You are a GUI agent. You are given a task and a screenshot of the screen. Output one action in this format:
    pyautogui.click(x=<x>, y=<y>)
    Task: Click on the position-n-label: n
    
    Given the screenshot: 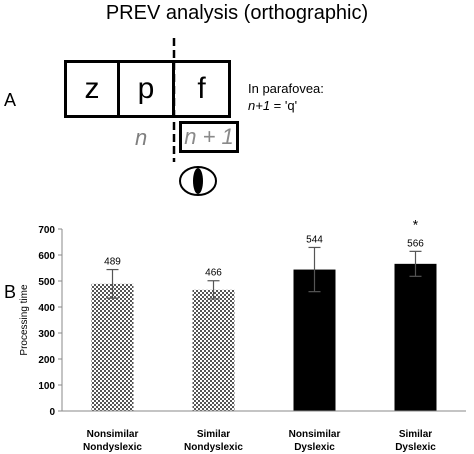 What is the action you would take?
    pyautogui.click(x=141, y=137)
    